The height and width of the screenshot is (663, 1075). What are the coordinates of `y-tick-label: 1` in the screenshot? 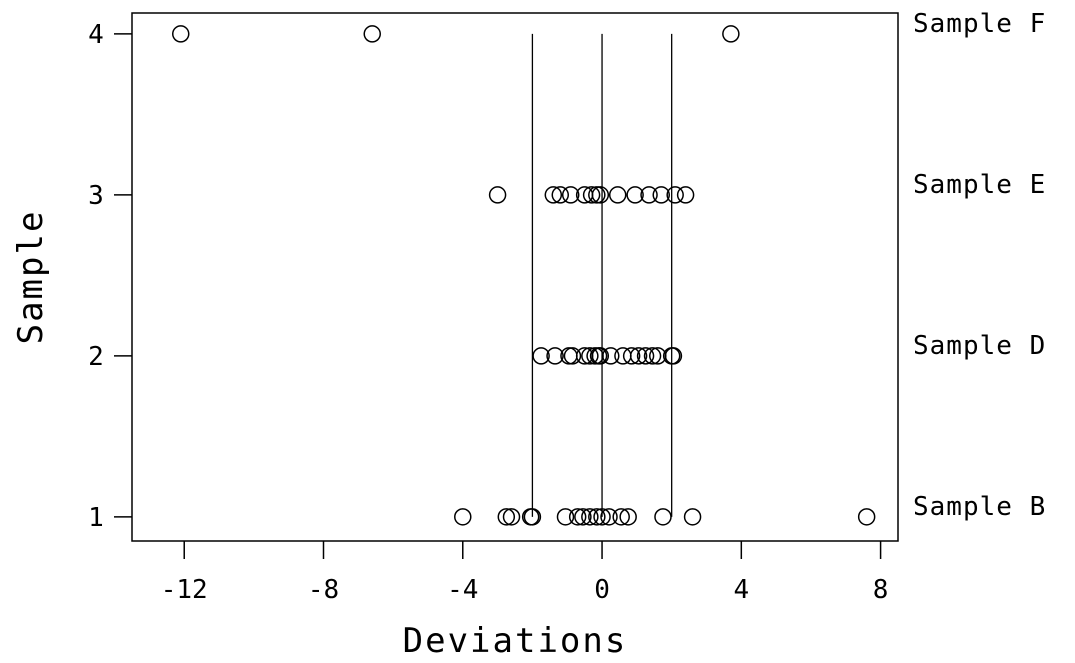 It's located at (96, 518).